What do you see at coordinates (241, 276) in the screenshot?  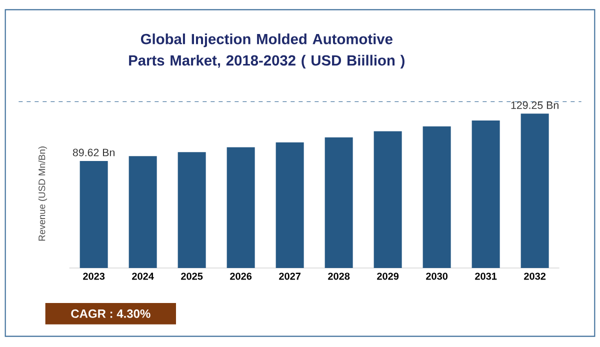 I see `x-tick-label: 2026` at bounding box center [241, 276].